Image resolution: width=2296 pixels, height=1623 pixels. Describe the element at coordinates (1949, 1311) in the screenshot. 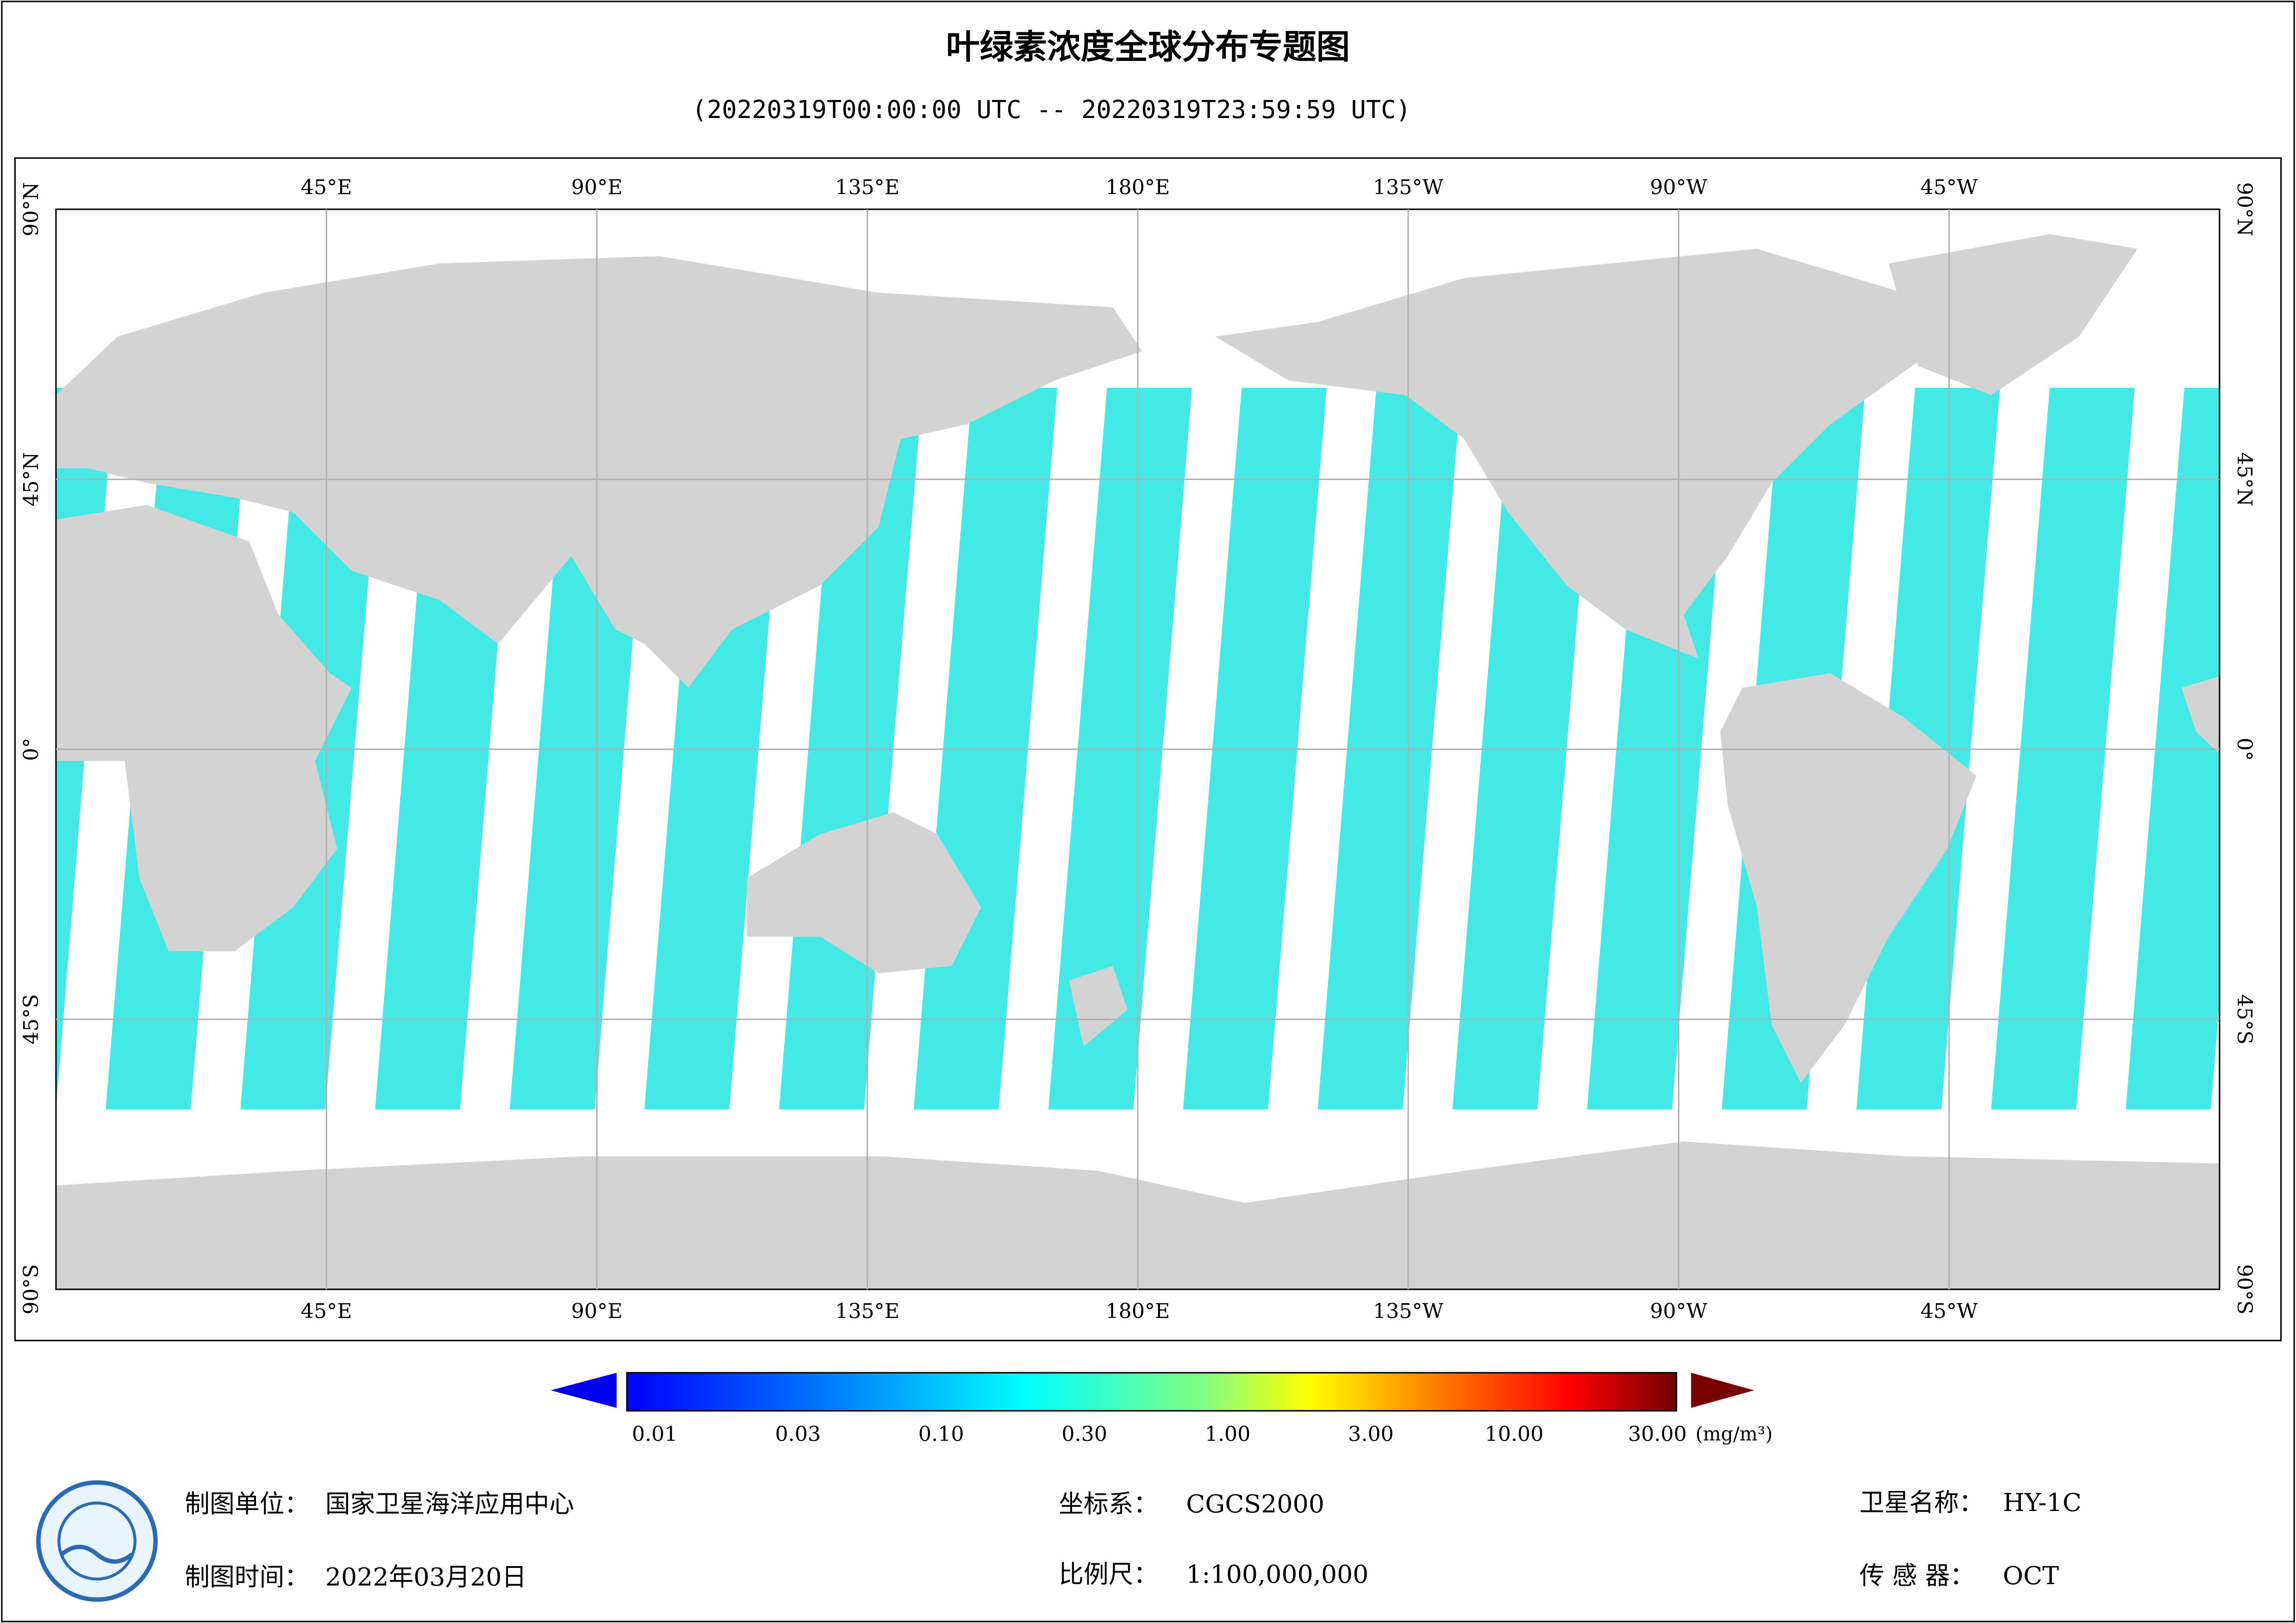

I see `lon-label-bottom: 45°W` at that location.